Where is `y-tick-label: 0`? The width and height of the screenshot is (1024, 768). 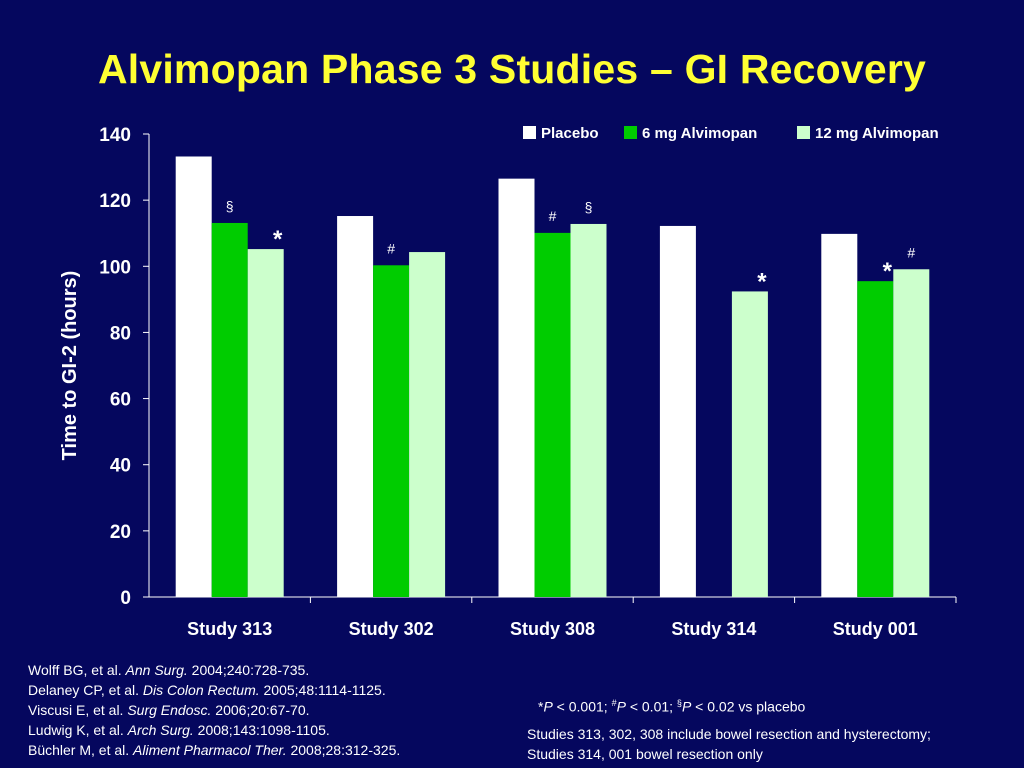
y-tick-label: 0 is located at coordinates (125, 598).